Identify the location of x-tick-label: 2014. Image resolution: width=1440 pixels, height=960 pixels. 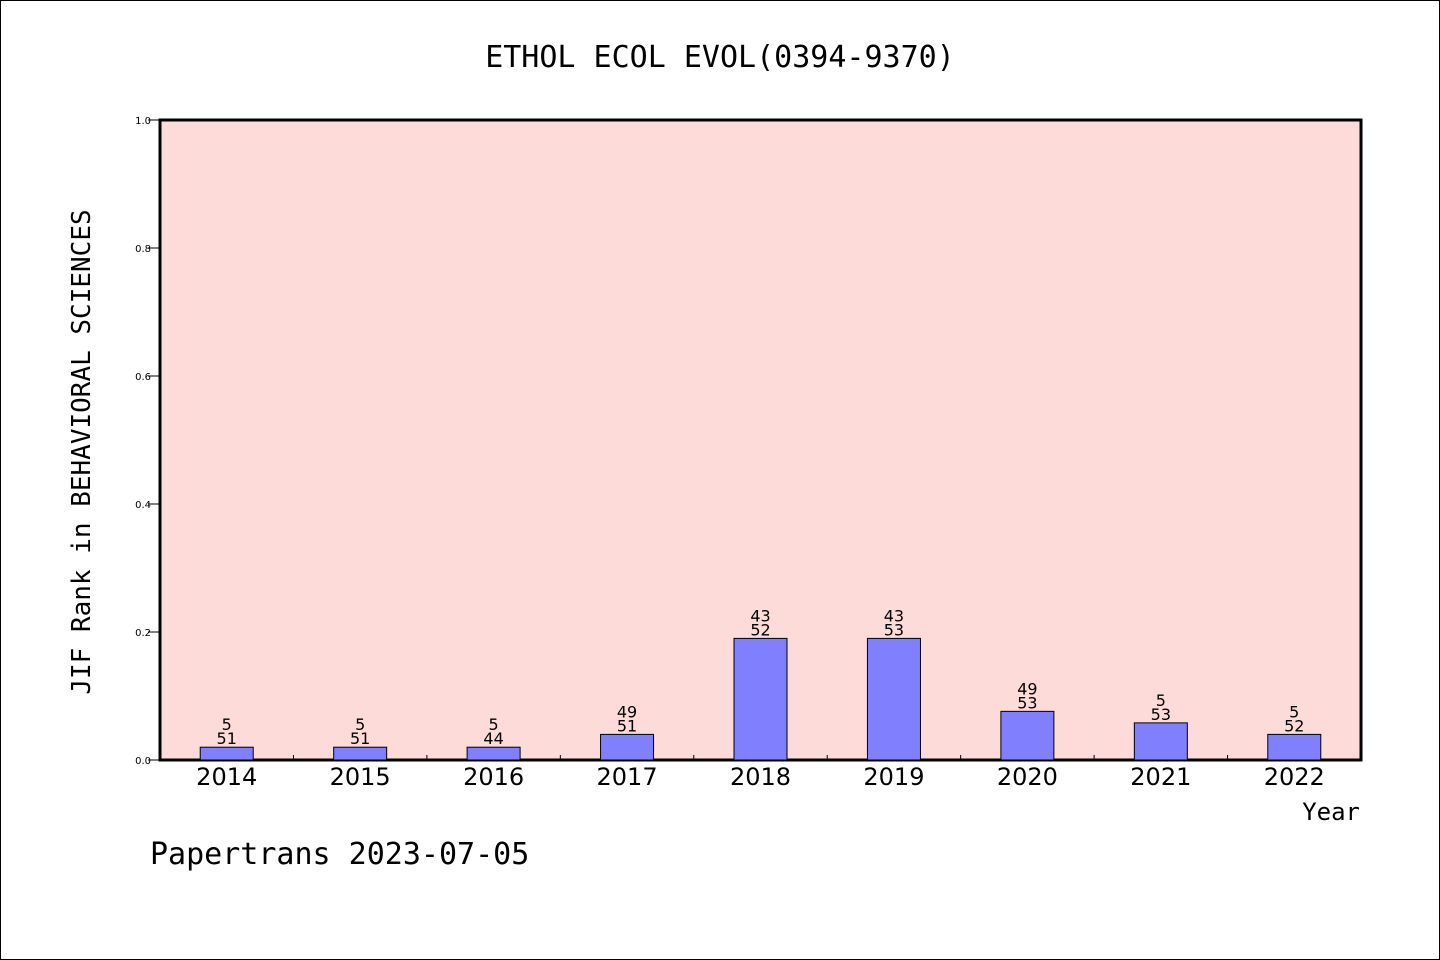
(226, 777).